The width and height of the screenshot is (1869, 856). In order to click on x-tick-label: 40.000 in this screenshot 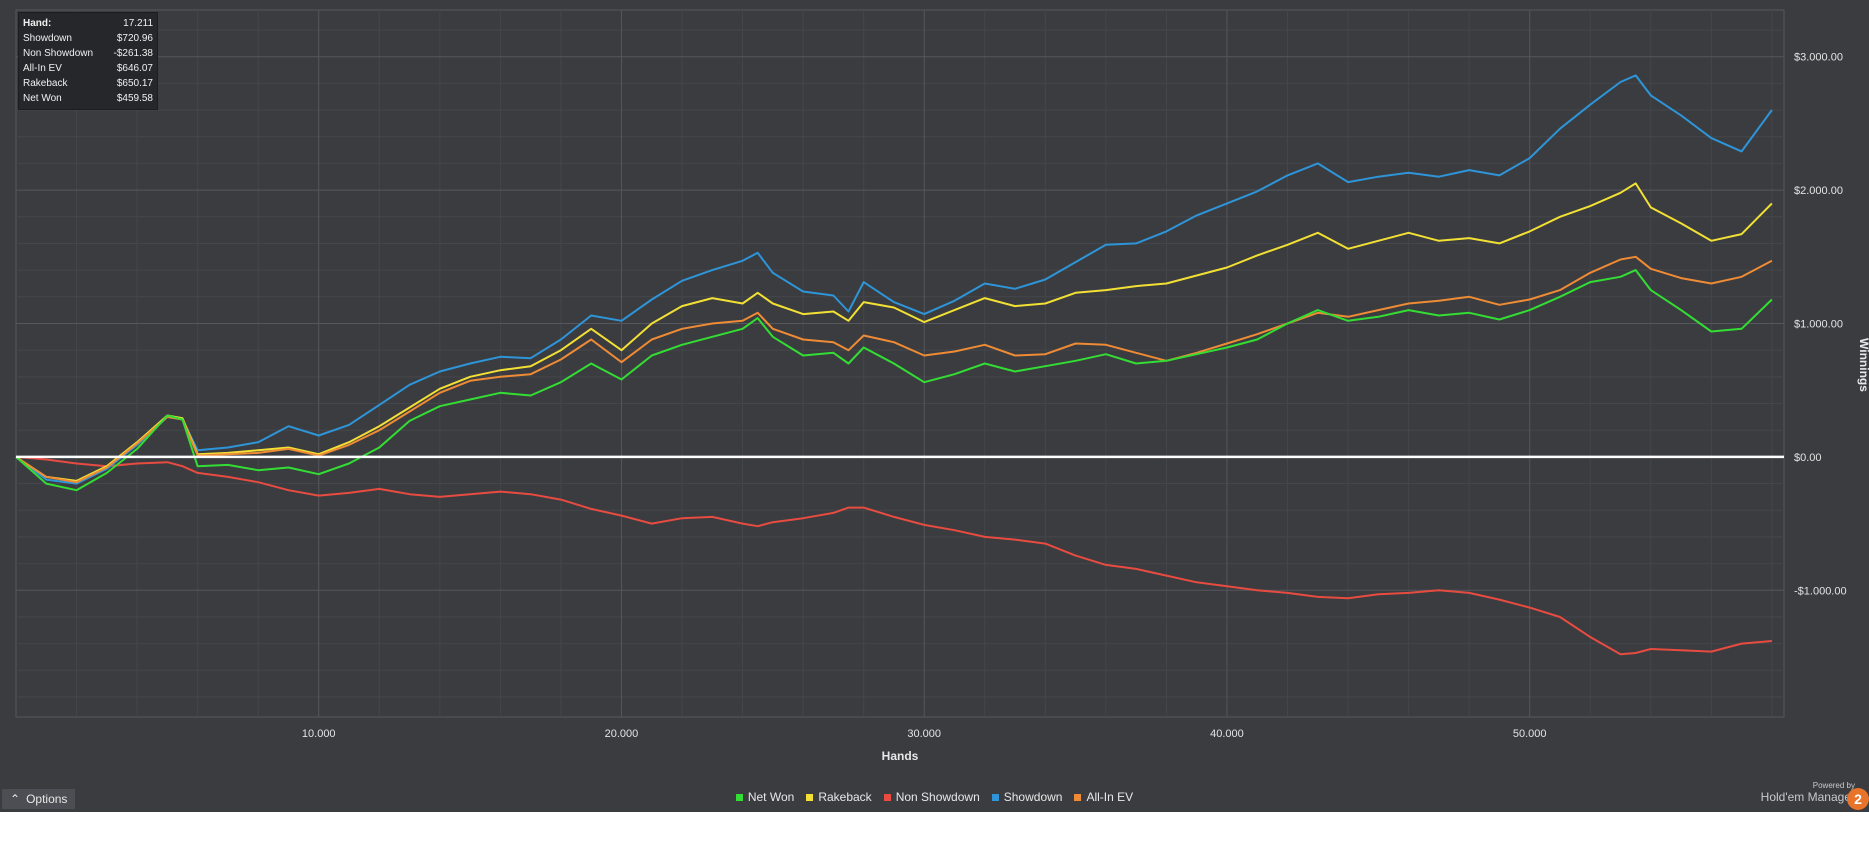, I will do `click(1227, 734)`.